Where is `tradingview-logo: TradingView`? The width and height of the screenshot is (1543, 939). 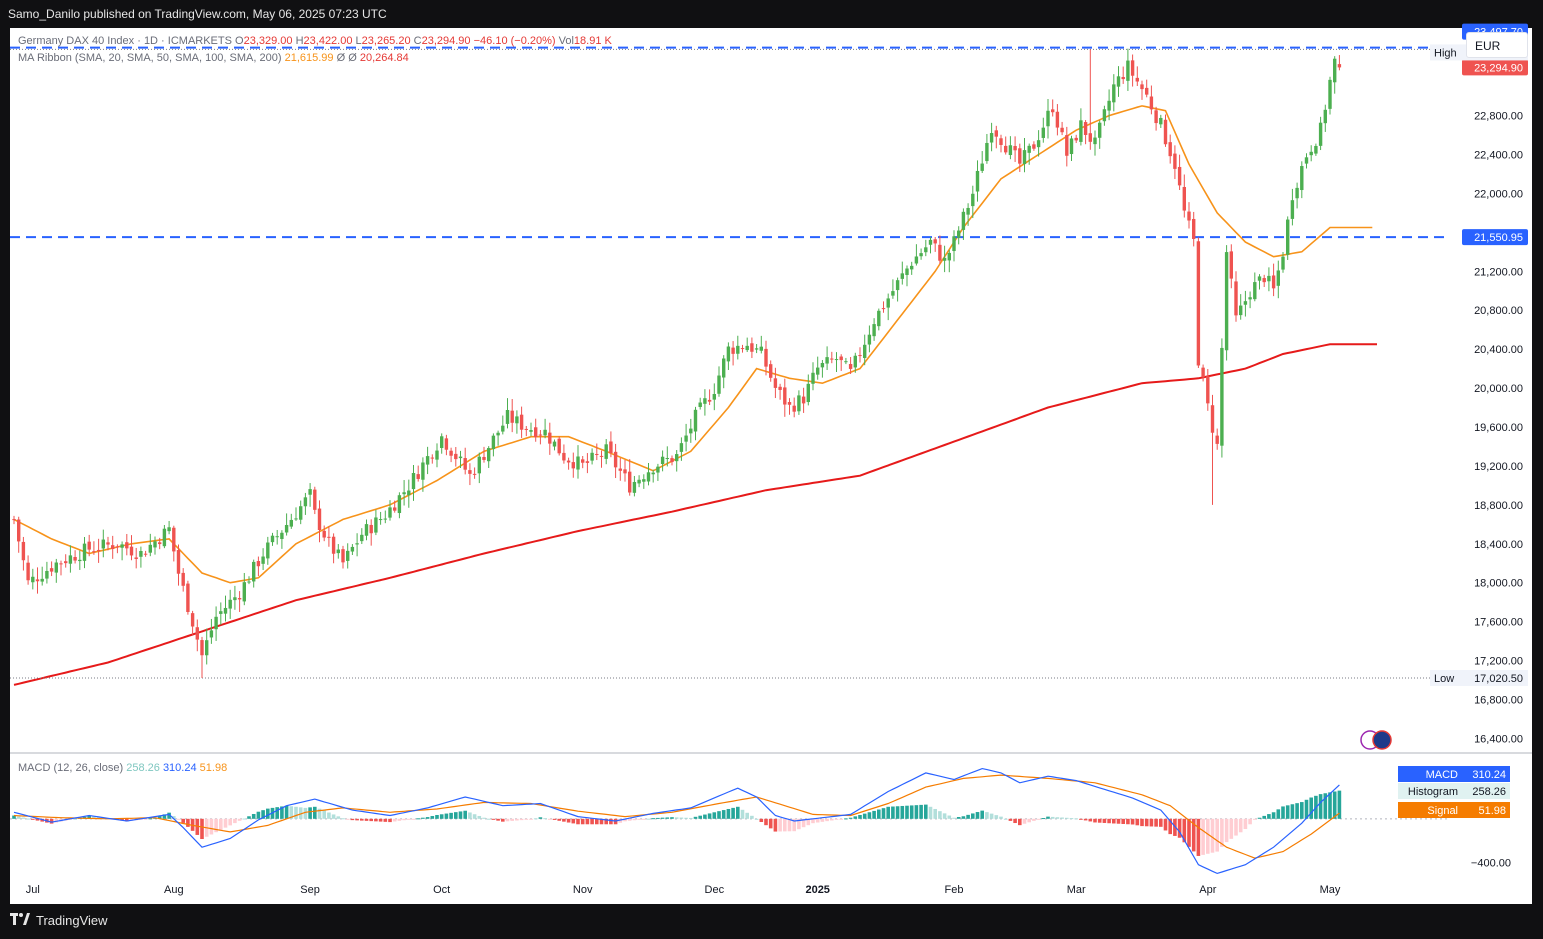 tradingview-logo: TradingView is located at coordinates (59, 920).